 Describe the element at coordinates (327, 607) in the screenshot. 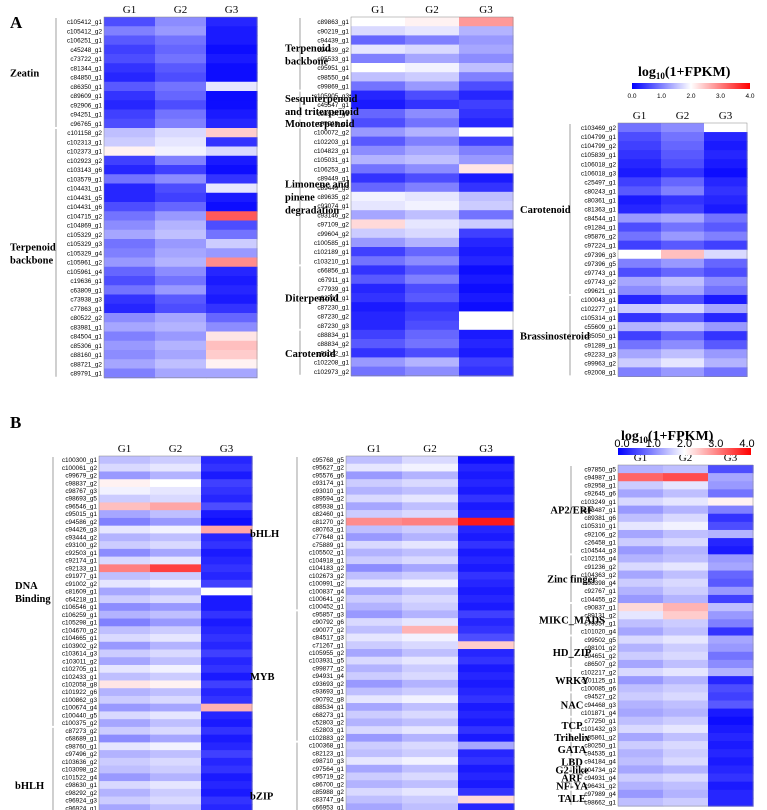

I see `row-label: c100452_g1` at that location.